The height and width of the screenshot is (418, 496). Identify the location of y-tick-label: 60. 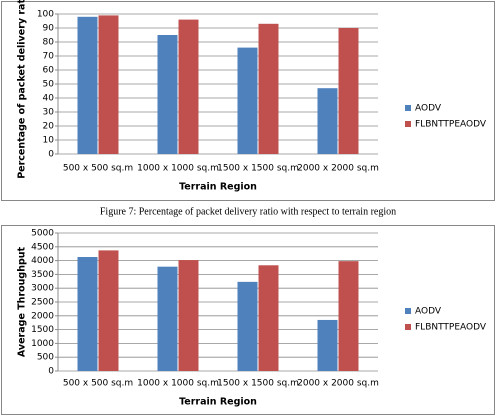
(49, 71).